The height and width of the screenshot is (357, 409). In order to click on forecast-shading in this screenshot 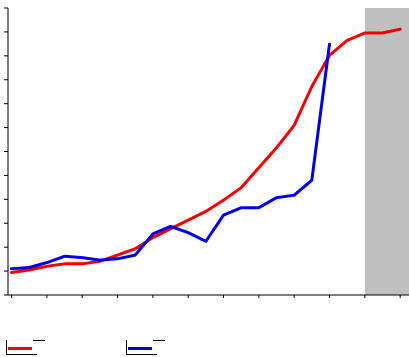, I will do `click(386, 151)`.